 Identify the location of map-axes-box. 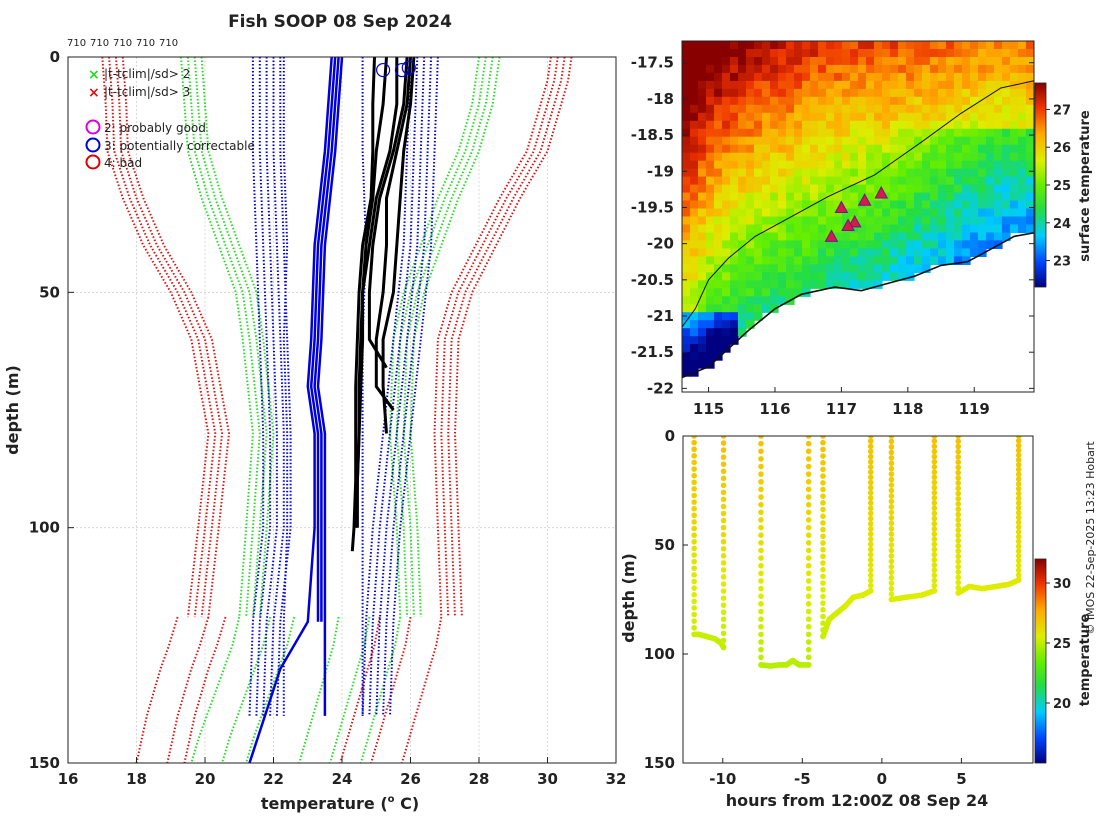
(858, 216).